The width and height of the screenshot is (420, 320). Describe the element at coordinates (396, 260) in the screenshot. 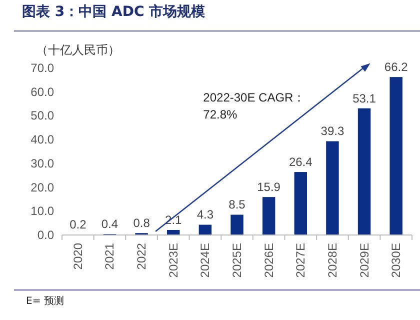

I see `x-tick-label: 2030E` at that location.